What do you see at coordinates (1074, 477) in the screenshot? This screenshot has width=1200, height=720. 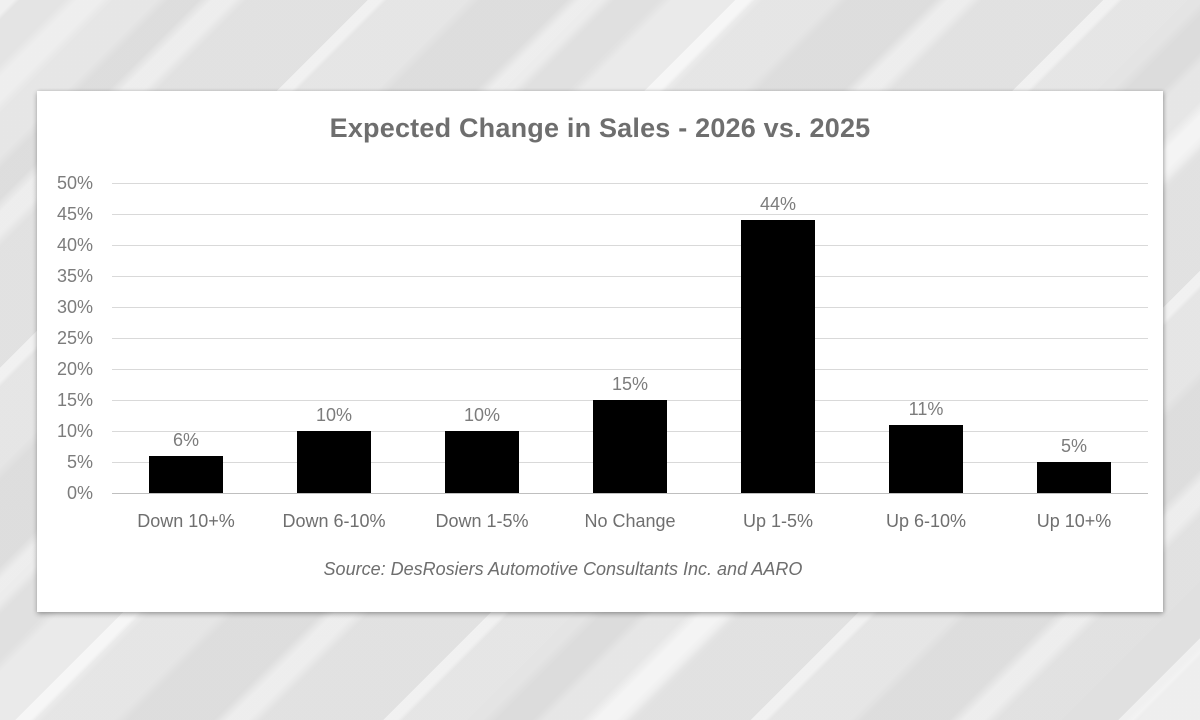 I see `bar-Up 10+%` at bounding box center [1074, 477].